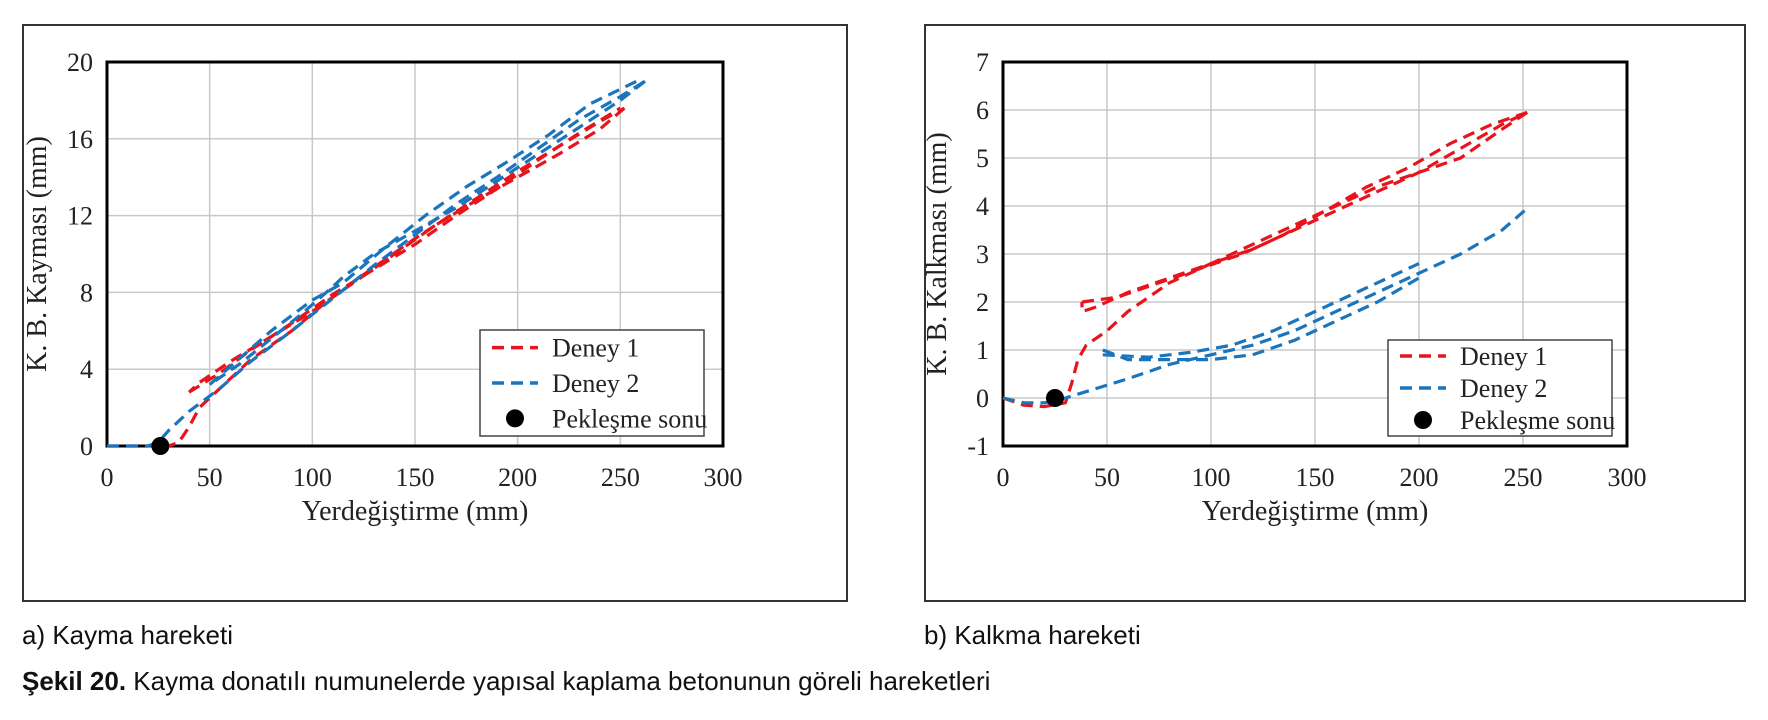  I want to click on chart-a-x-tick-label: 150, so click(415, 477).